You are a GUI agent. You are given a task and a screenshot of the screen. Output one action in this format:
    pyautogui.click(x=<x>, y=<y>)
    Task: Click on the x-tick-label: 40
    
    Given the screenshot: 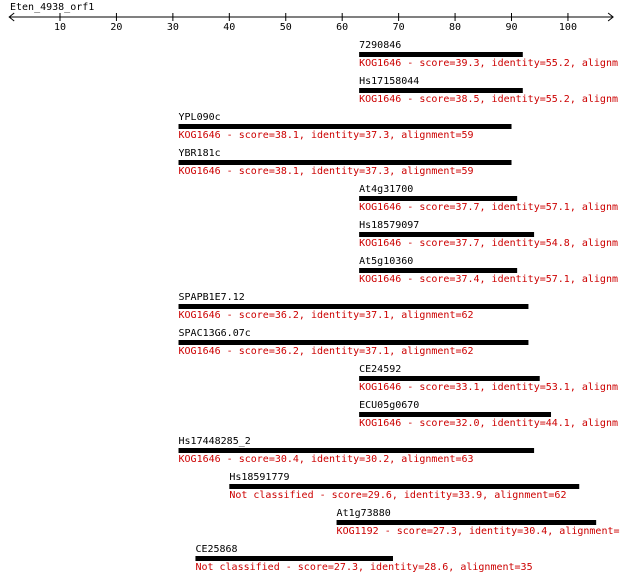 What is the action you would take?
    pyautogui.click(x=229, y=27)
    